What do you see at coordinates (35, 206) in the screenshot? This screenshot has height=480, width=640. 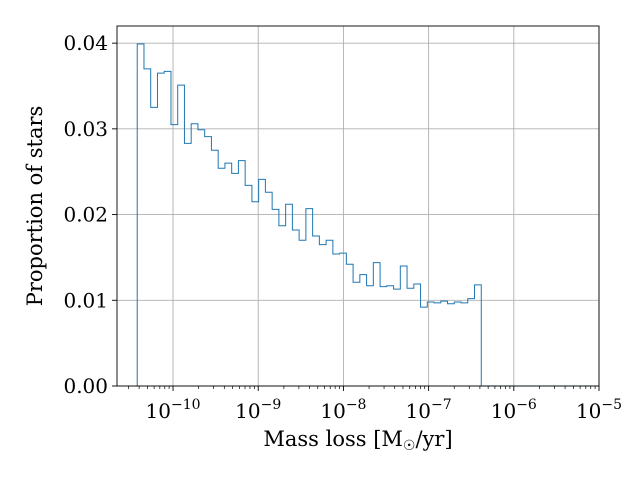 I see `y-axis-label: Proportion of stars` at bounding box center [35, 206].